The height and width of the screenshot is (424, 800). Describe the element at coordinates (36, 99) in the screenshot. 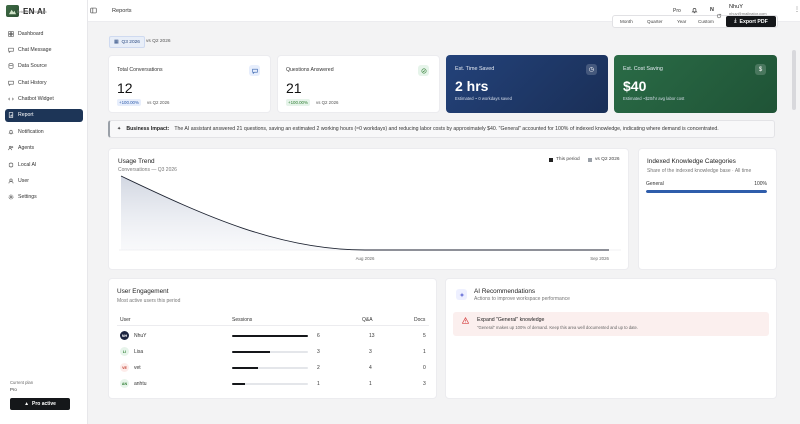

I see `sidebar-item-label: Chatbot Widget` at that location.